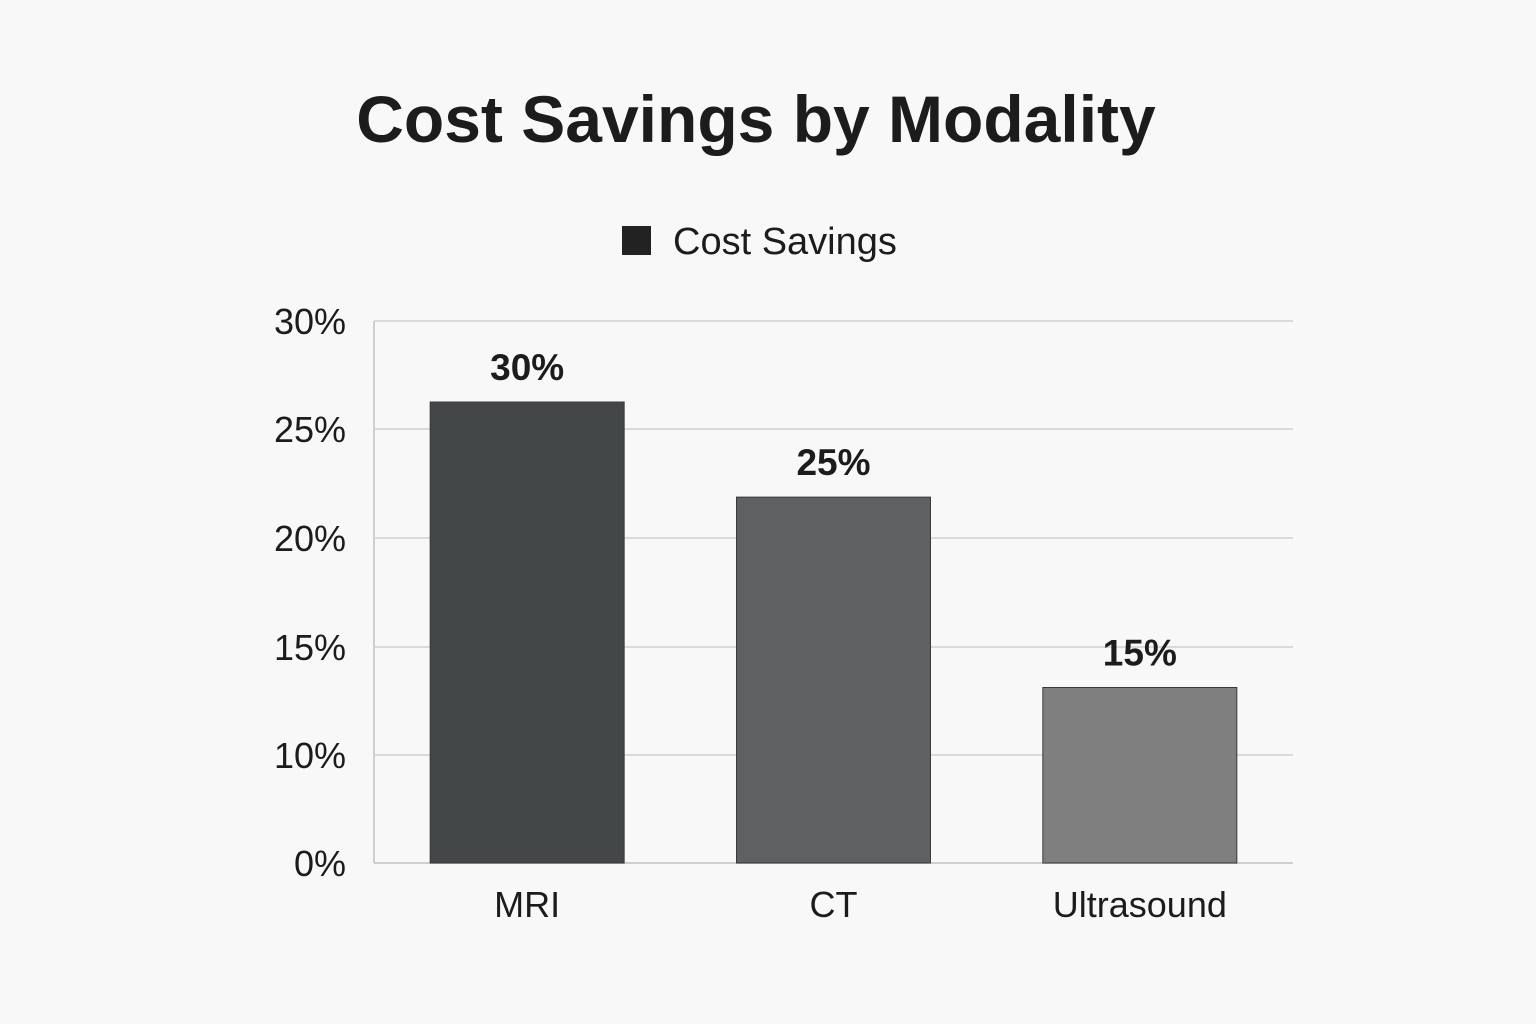 The width and height of the screenshot is (1536, 1024). I want to click on legend-swatch, so click(636, 240).